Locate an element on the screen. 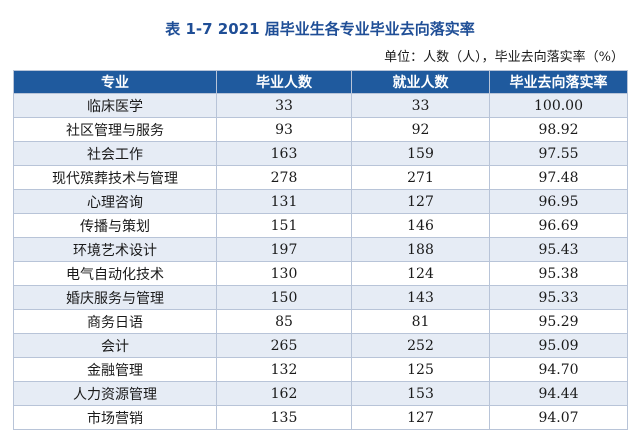 The height and width of the screenshot is (430, 640). cell-graduates: 278 is located at coordinates (284, 177).